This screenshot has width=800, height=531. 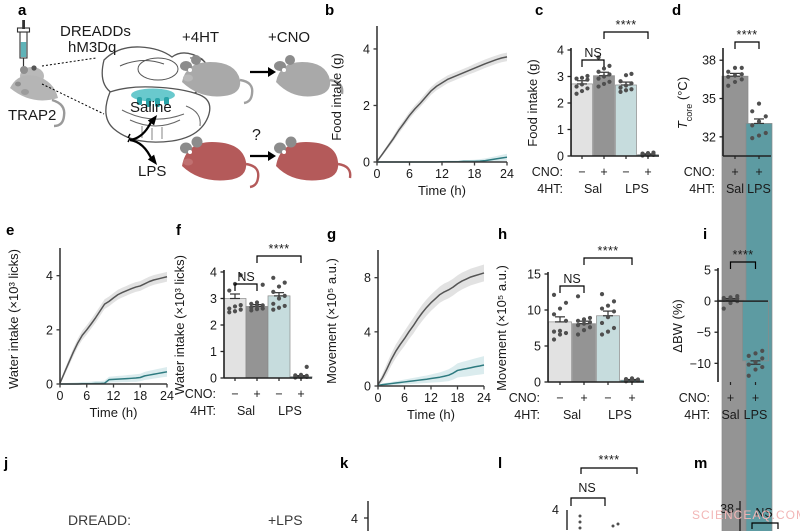 What do you see at coordinates (256, 135) in the screenshot?
I see `question-mark-label: ?` at bounding box center [256, 135].